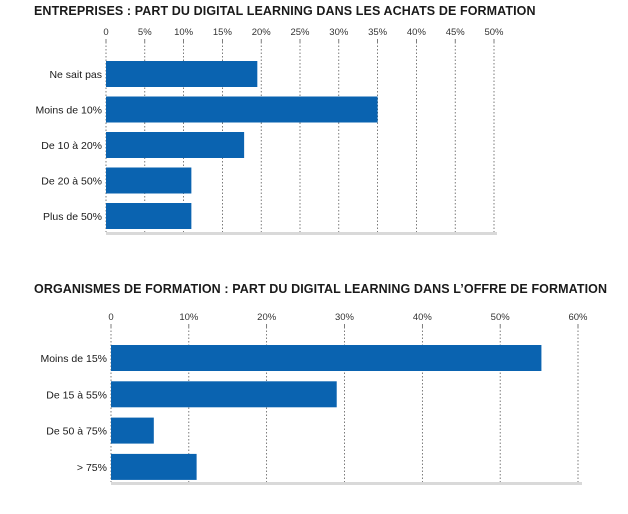 Image resolution: width=628 pixels, height=514 pixels. I want to click on chart-2-category-label: De 50 à 75%, so click(76, 432).